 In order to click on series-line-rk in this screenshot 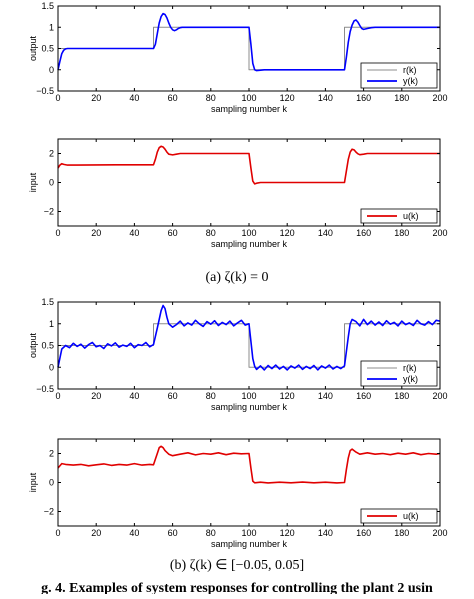, I will do `click(249, 48)`.